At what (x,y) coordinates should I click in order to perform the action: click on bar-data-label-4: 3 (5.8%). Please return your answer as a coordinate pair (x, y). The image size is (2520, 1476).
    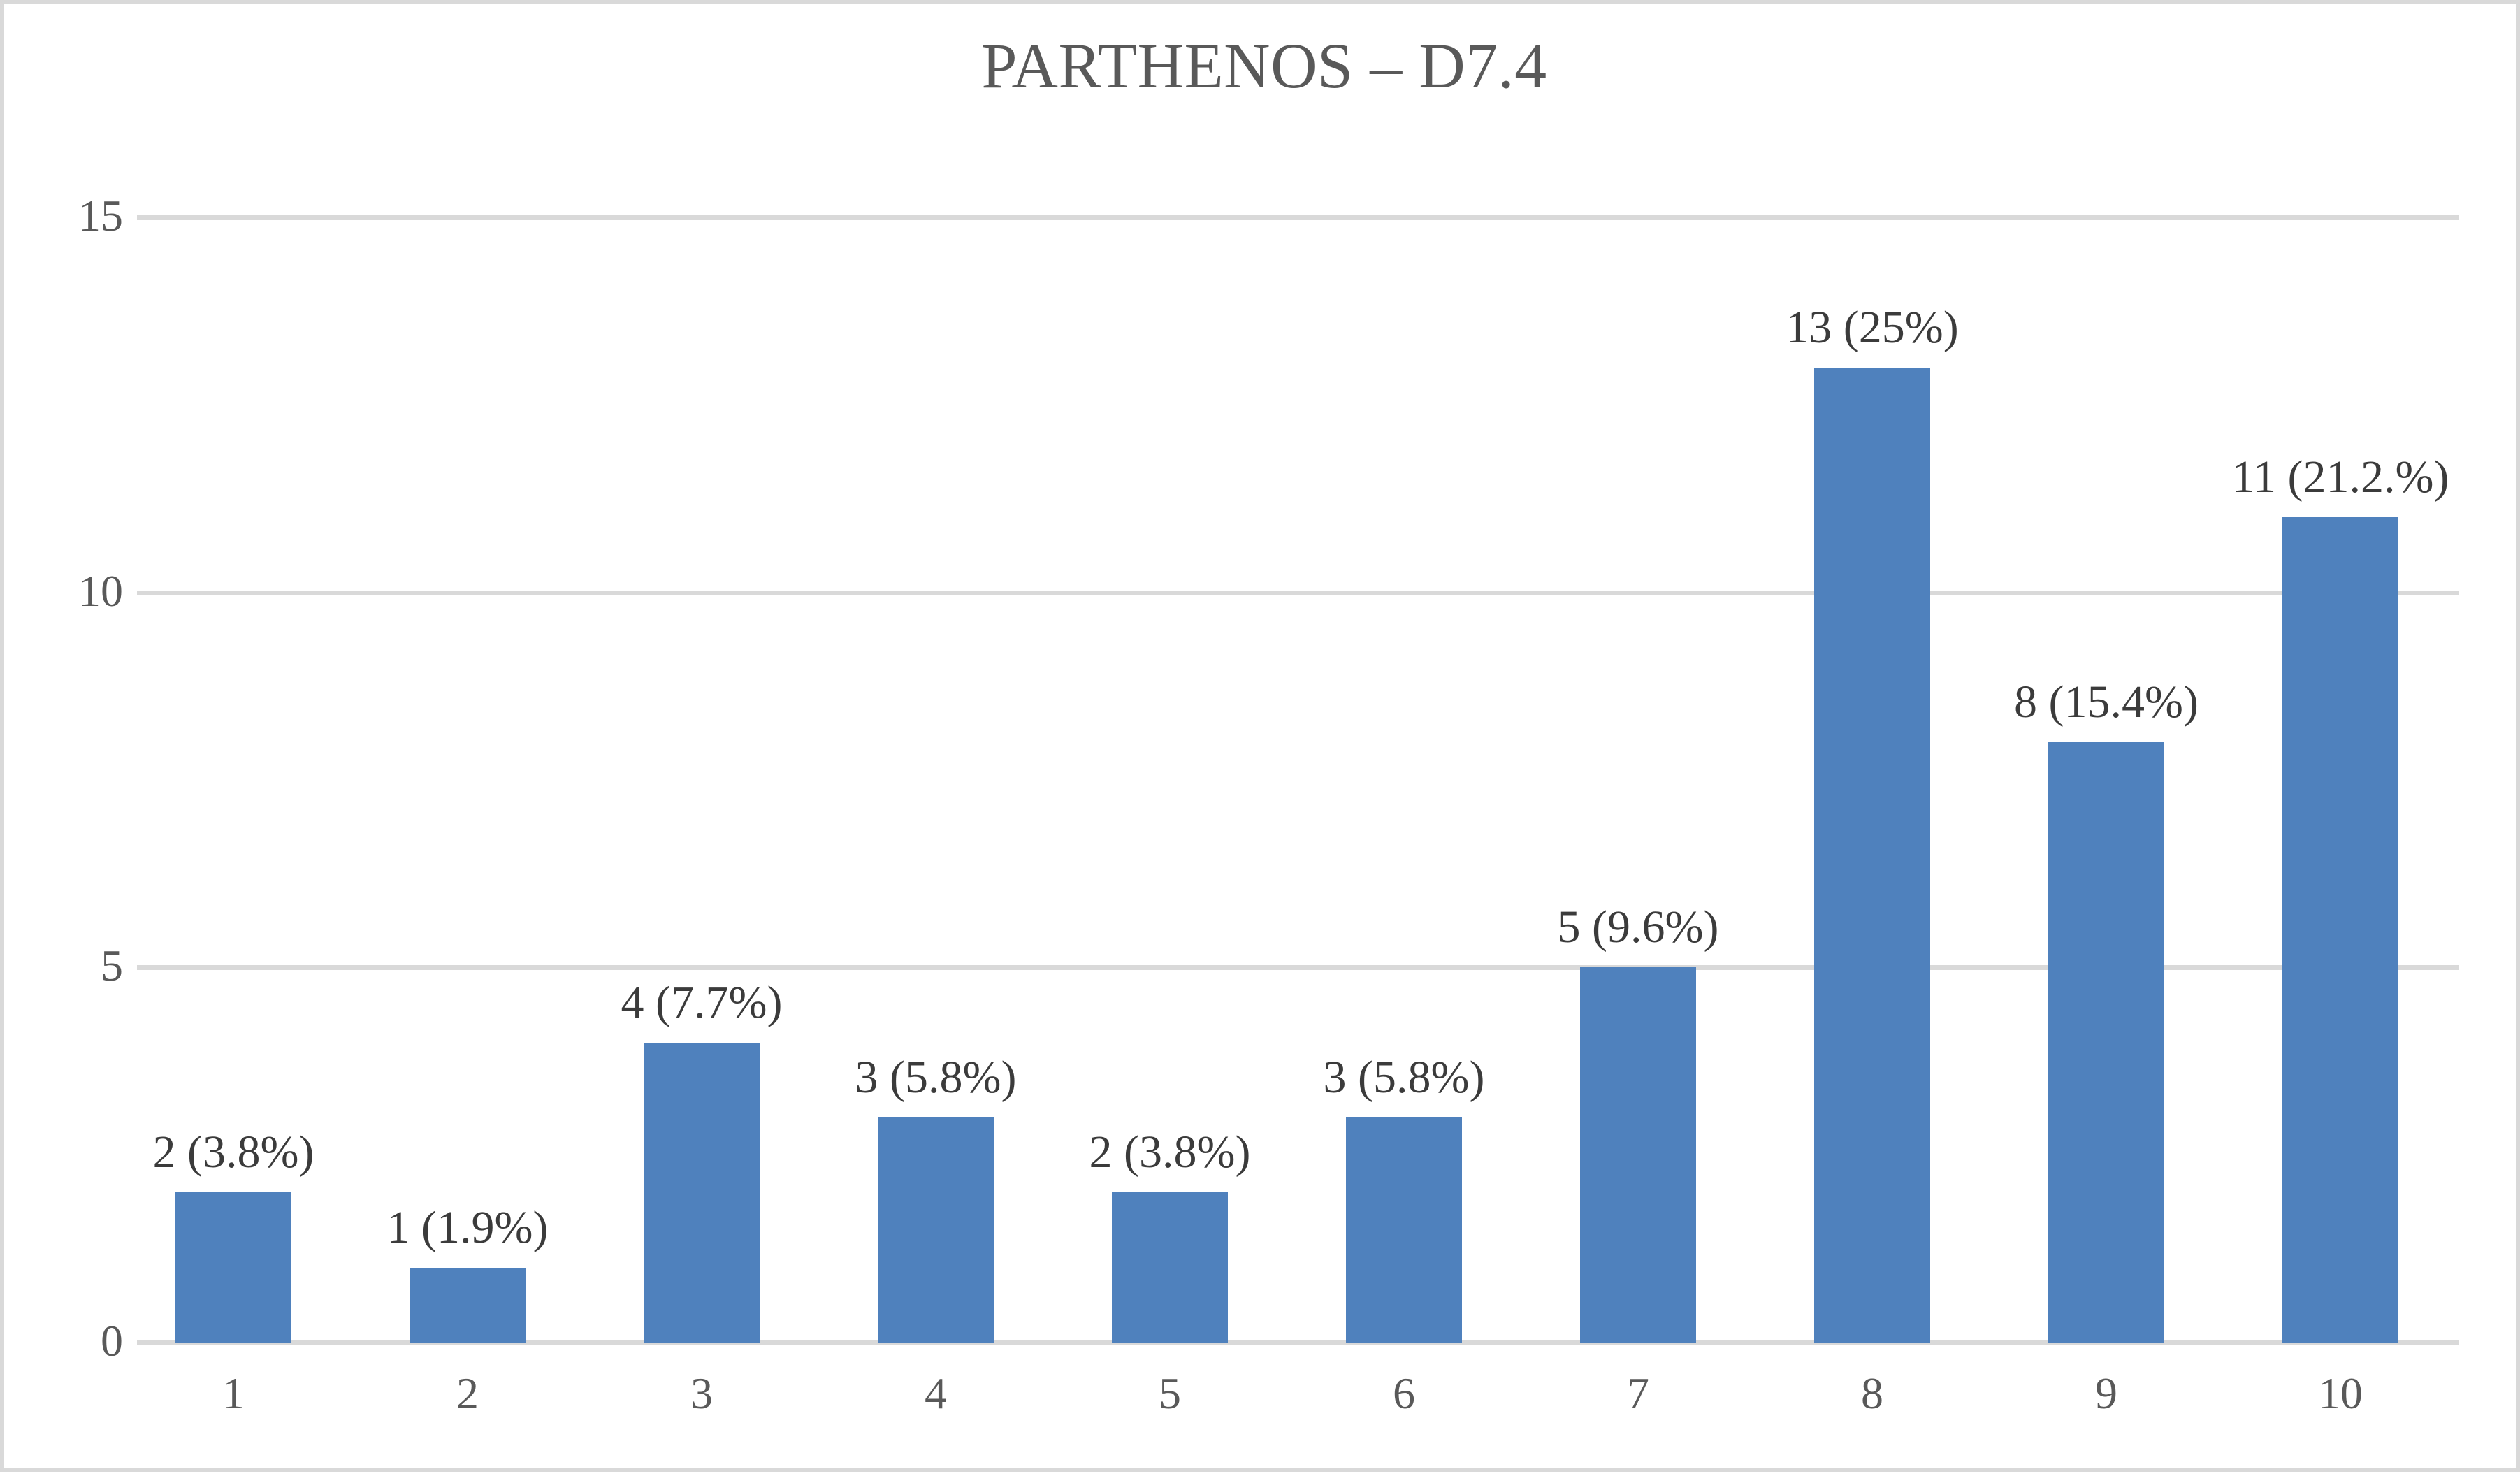
    Looking at the image, I should click on (936, 1077).